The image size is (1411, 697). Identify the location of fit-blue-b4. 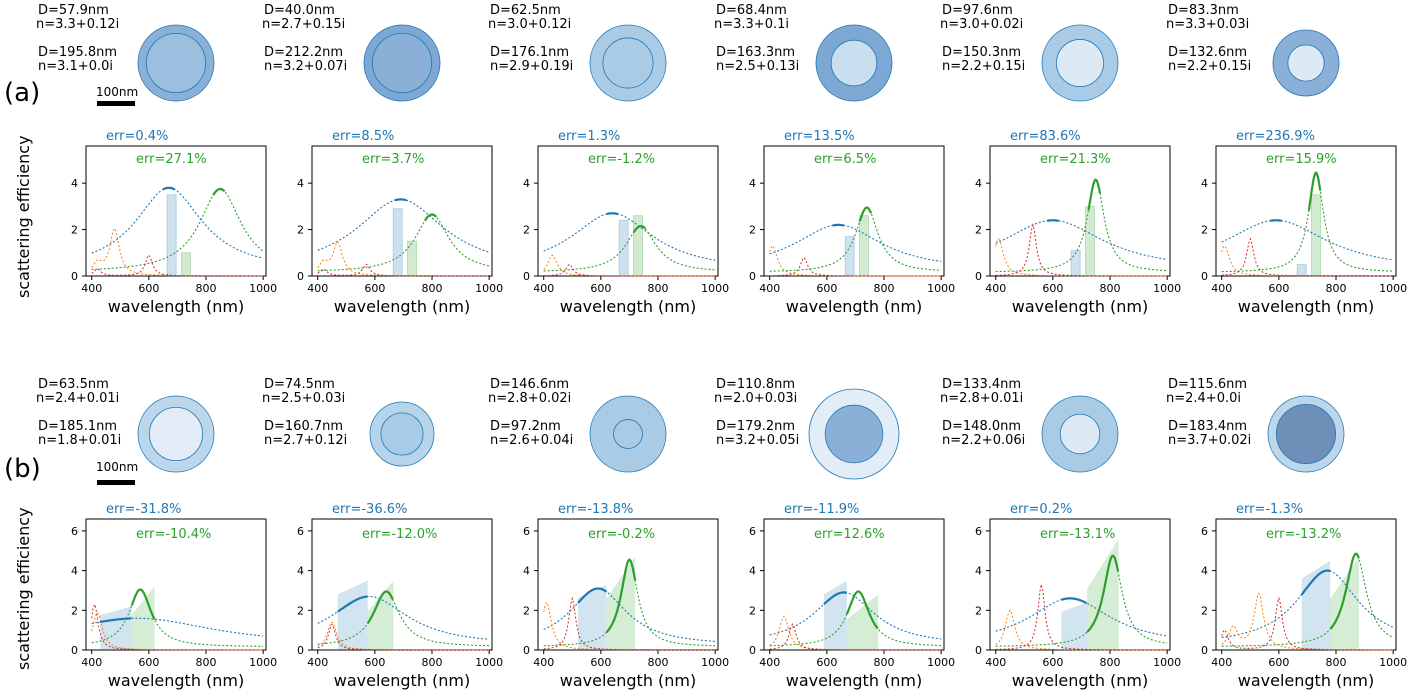
(835, 598).